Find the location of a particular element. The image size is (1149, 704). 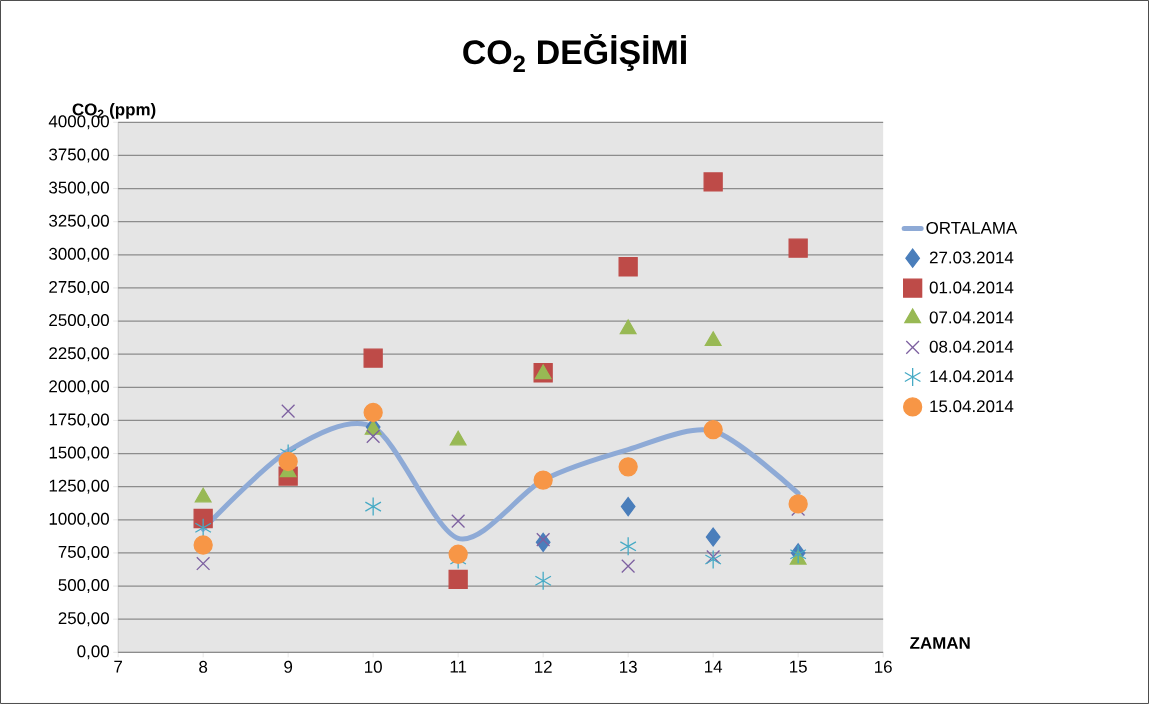

x-tick-label: 7 is located at coordinates (118, 666).